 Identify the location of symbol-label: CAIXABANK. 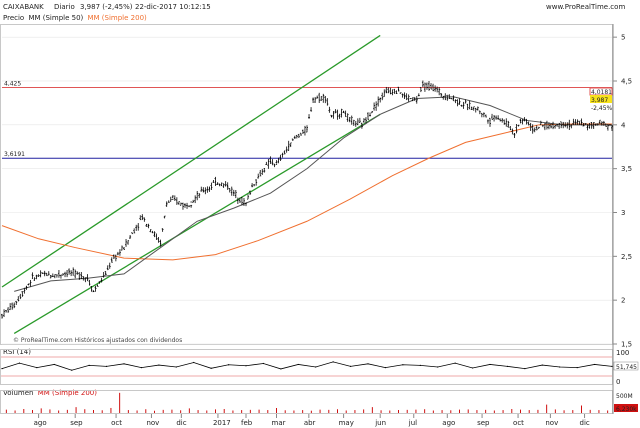
(23, 7).